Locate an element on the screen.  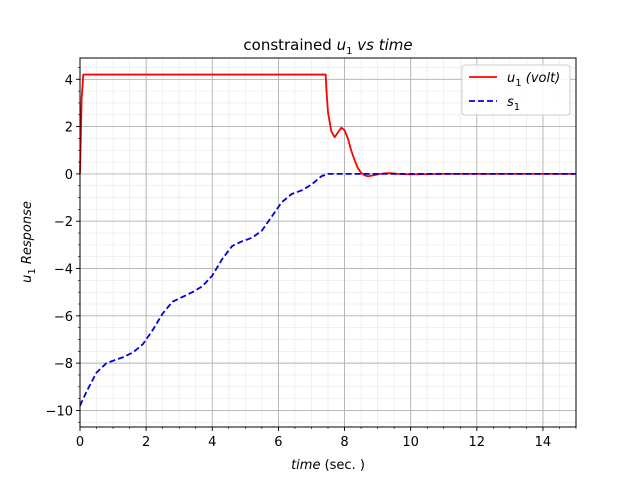
y-tick-label: −2 is located at coordinates (63, 222).